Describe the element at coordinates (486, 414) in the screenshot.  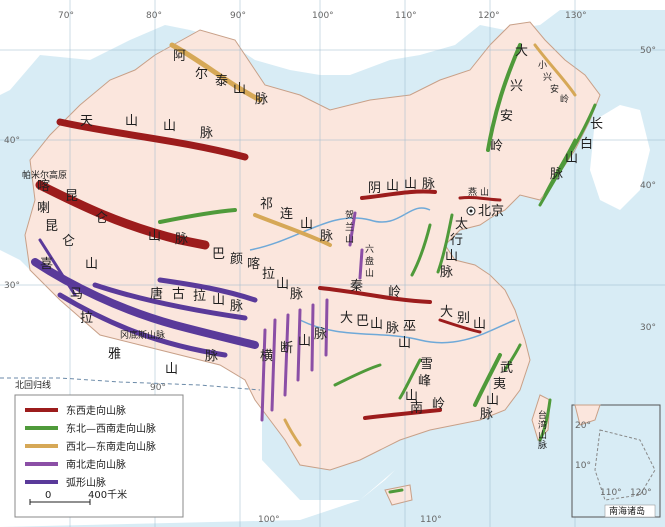
I see `wuyi-char-4: 脉` at that location.